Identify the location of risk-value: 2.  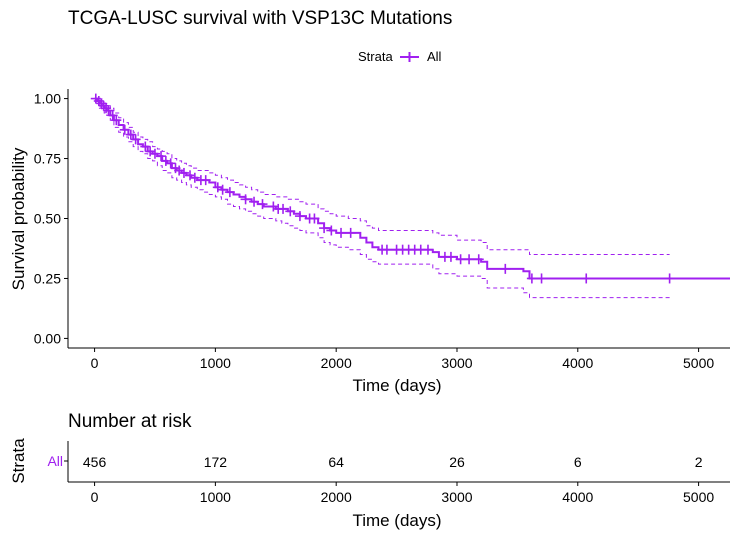
(699, 462).